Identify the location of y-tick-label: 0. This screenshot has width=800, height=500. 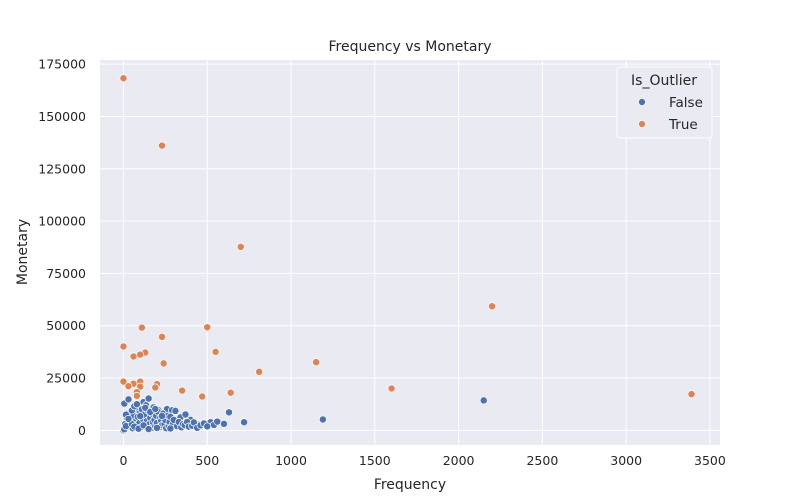
(82, 430).